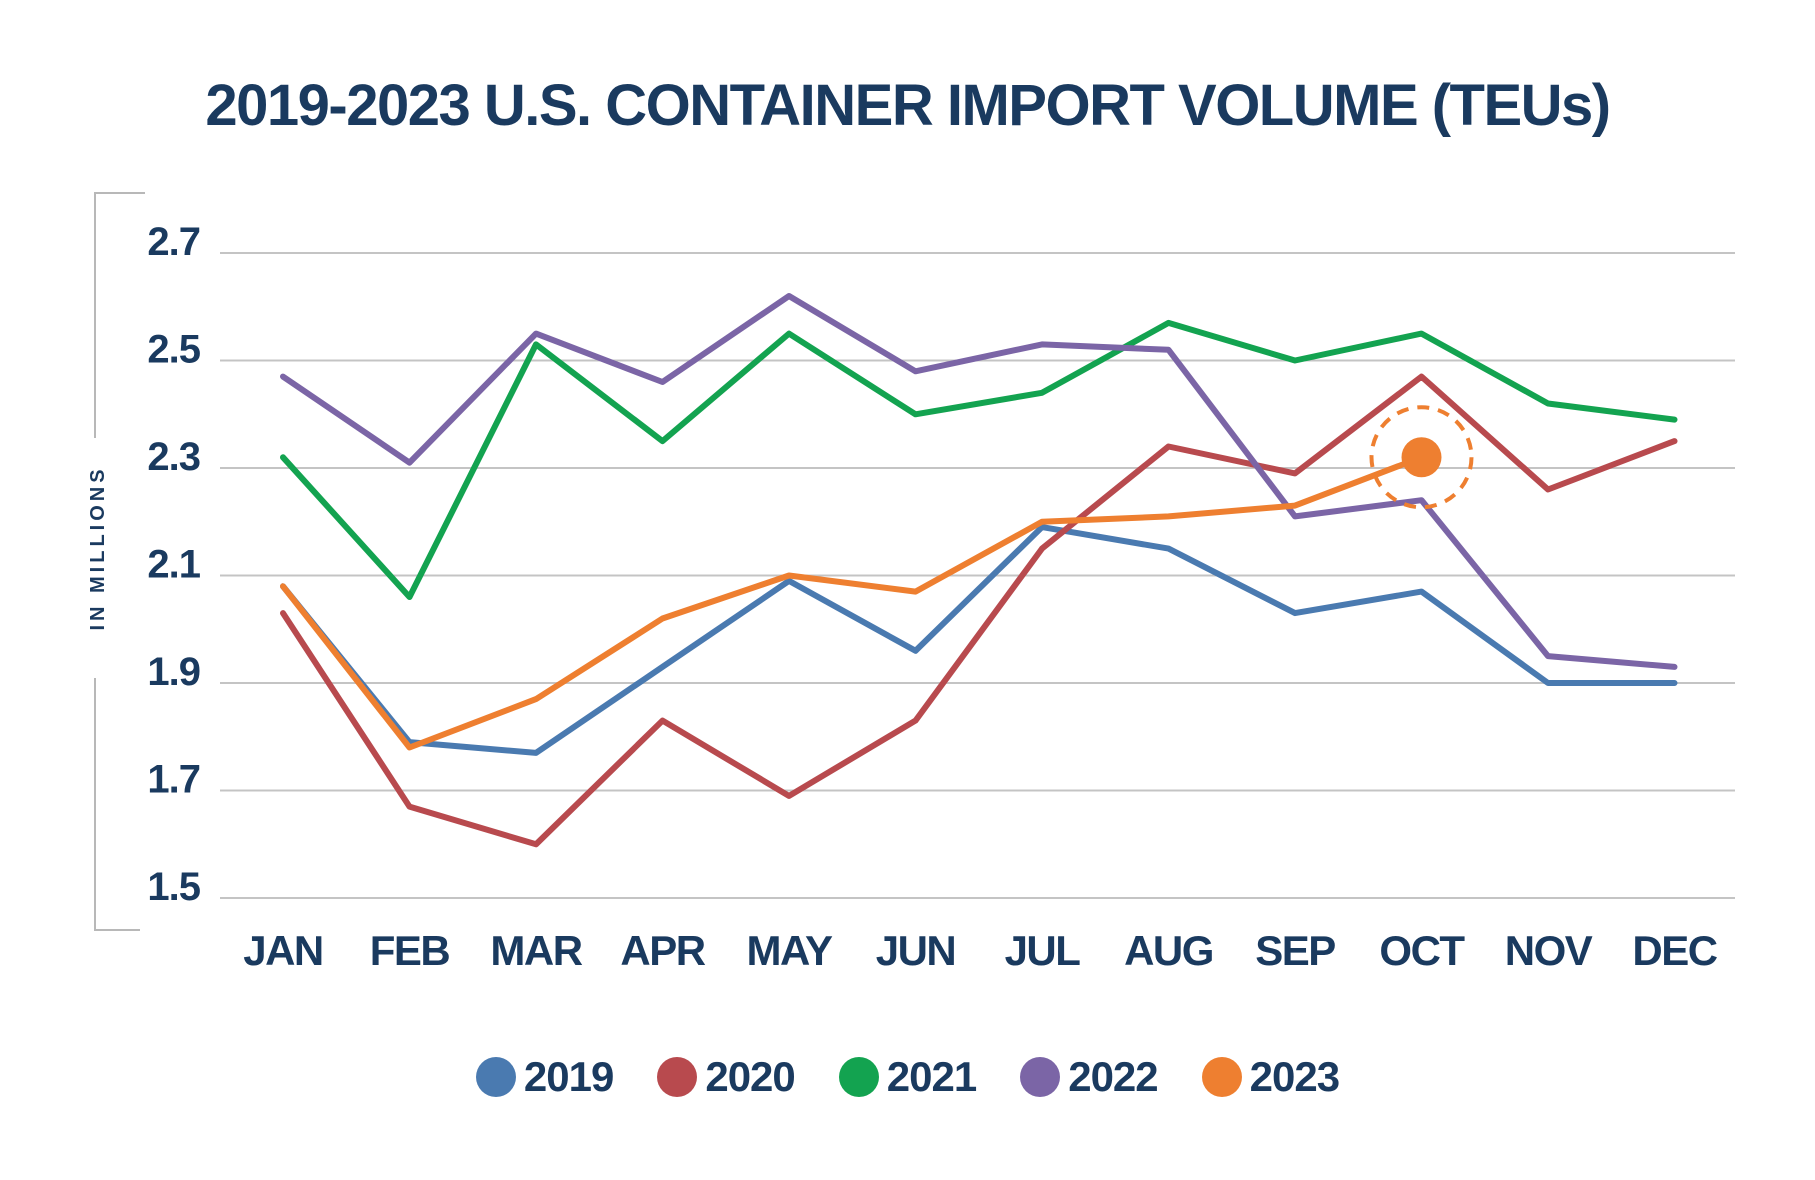 The width and height of the screenshot is (1815, 1180). I want to click on x-tick-label: APR, so click(662, 950).